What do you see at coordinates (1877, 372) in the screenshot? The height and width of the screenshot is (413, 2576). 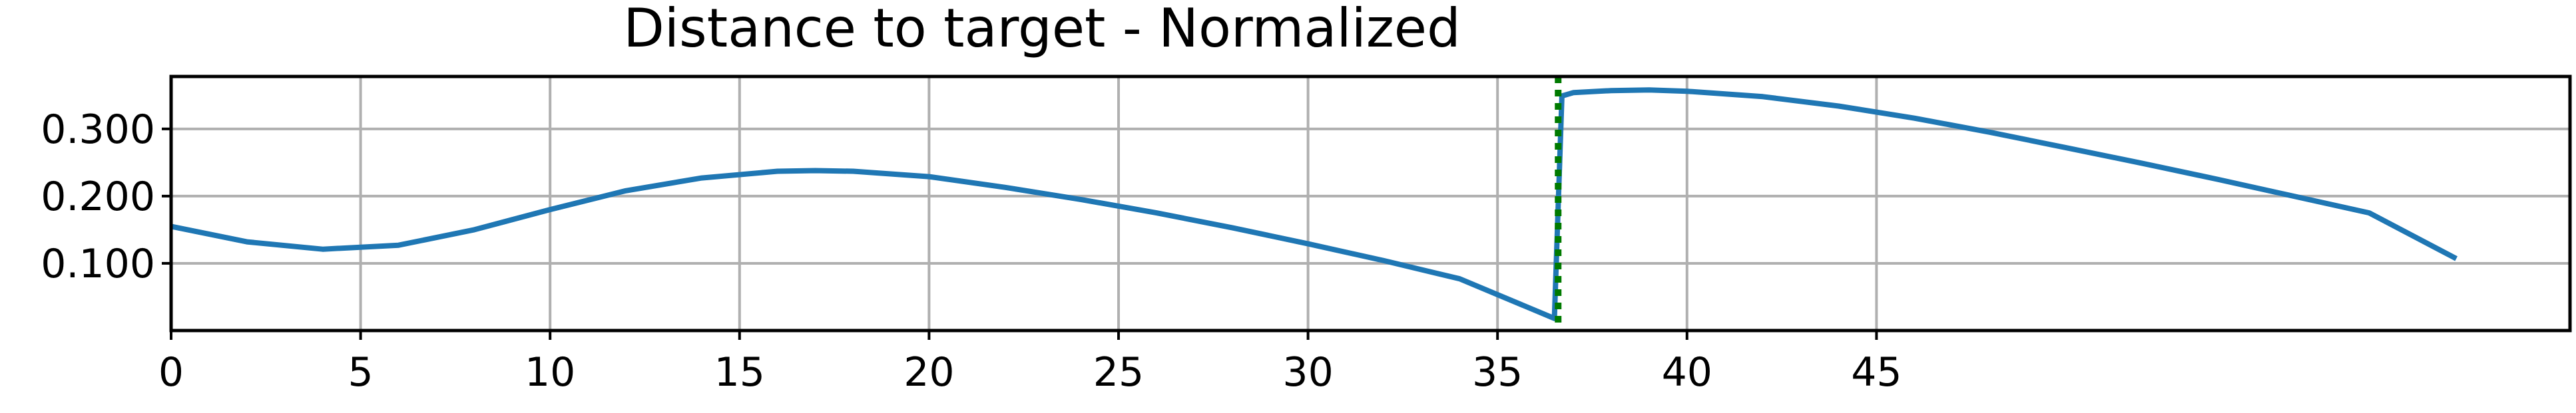 I see `x-tick-label: 45` at bounding box center [1877, 372].